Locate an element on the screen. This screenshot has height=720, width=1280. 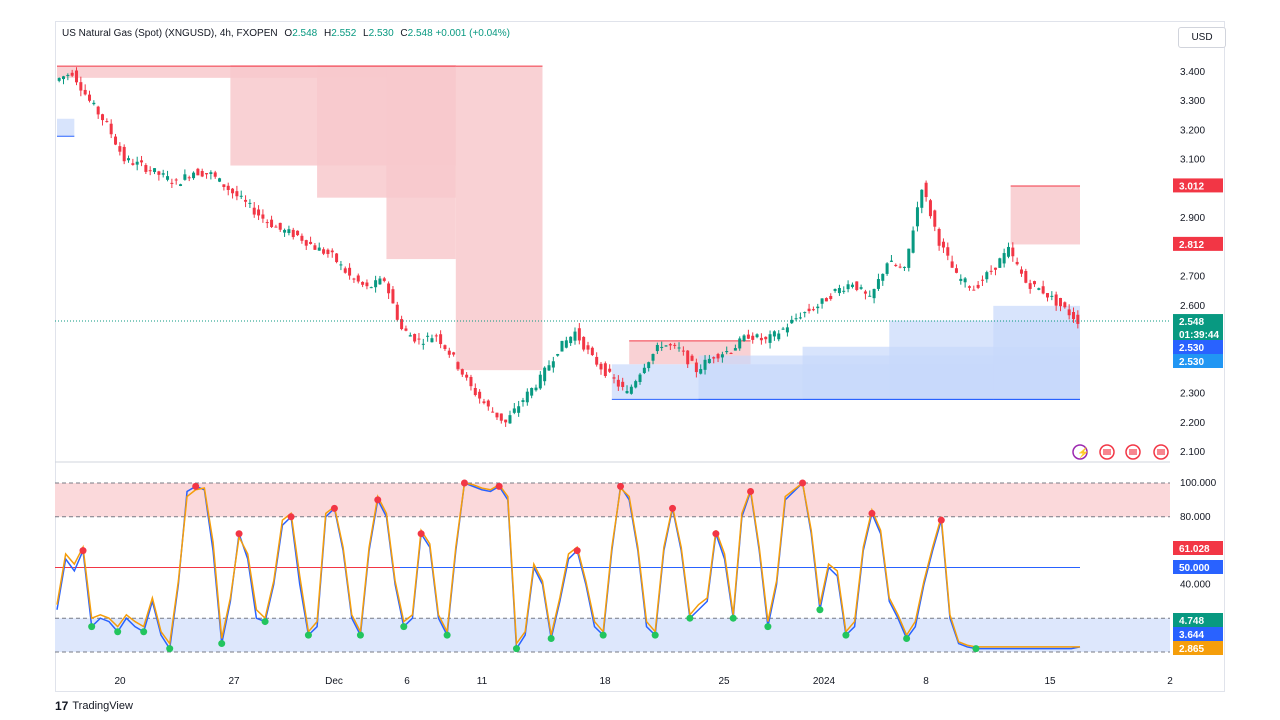
currency-button: USD is located at coordinates (1202, 37).